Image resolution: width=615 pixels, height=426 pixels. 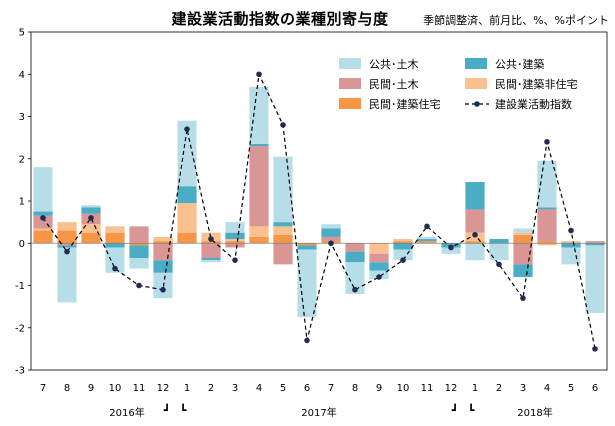 I want to click on y-tick-label: 2, so click(x=22, y=159).